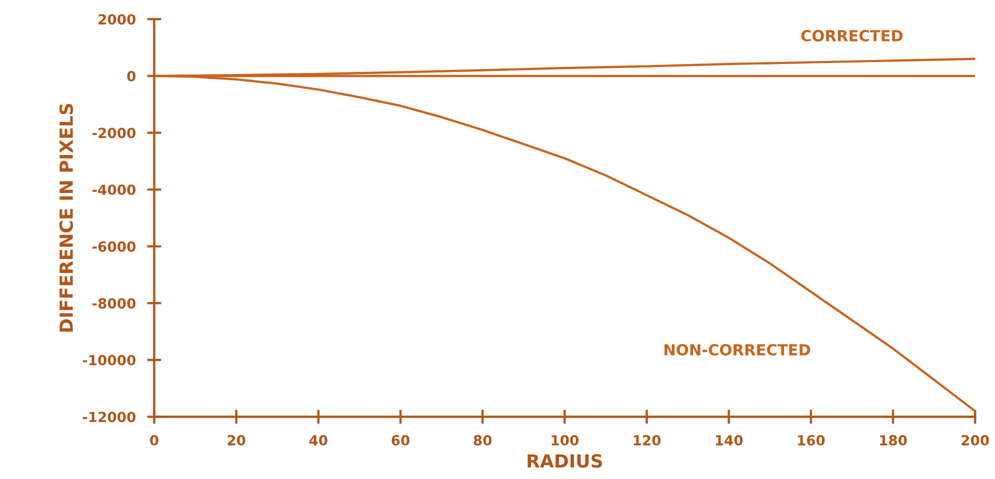 The height and width of the screenshot is (479, 995). I want to click on y-tick-label: -4000, so click(114, 190).